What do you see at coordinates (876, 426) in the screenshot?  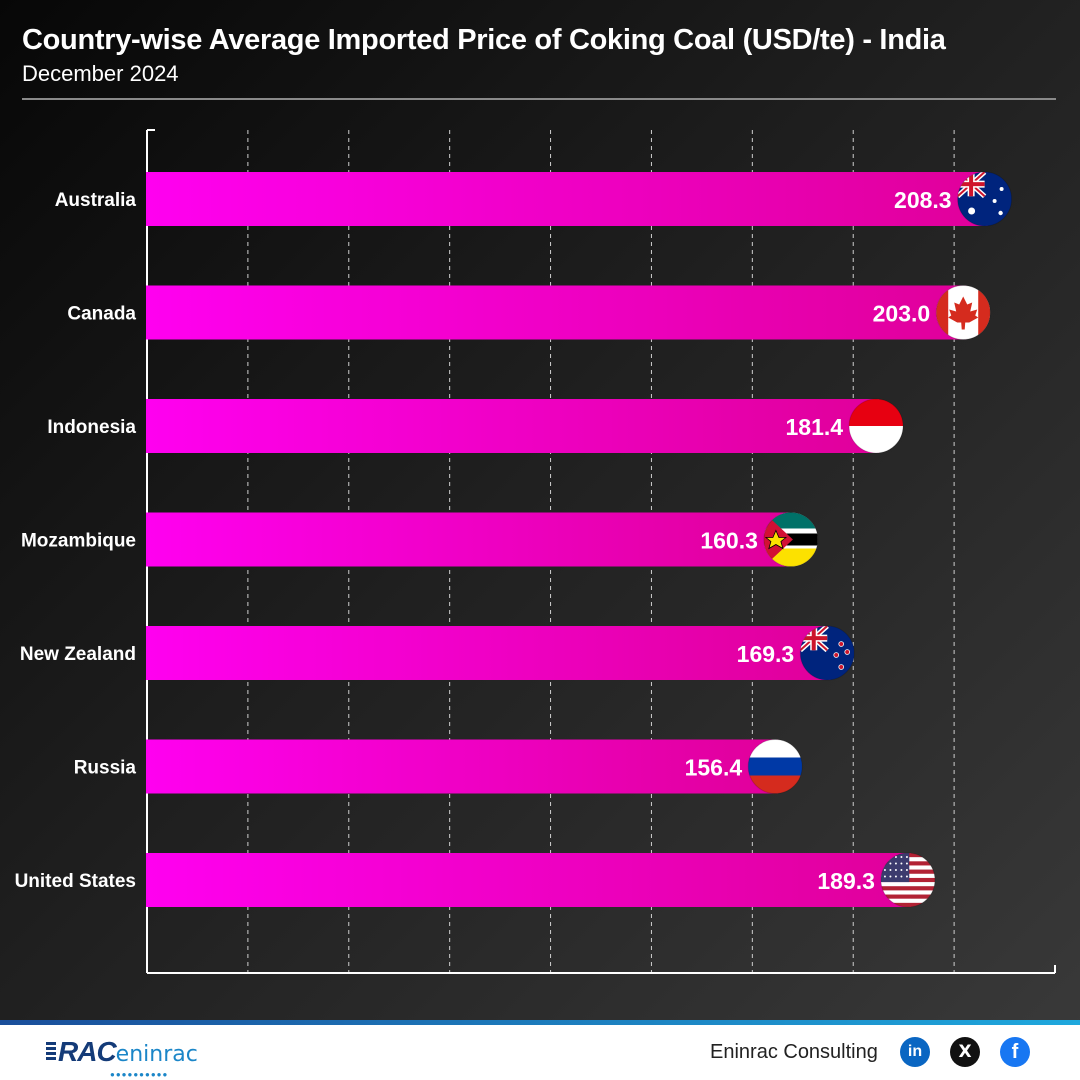 I see `indonesia-flag-icon` at bounding box center [876, 426].